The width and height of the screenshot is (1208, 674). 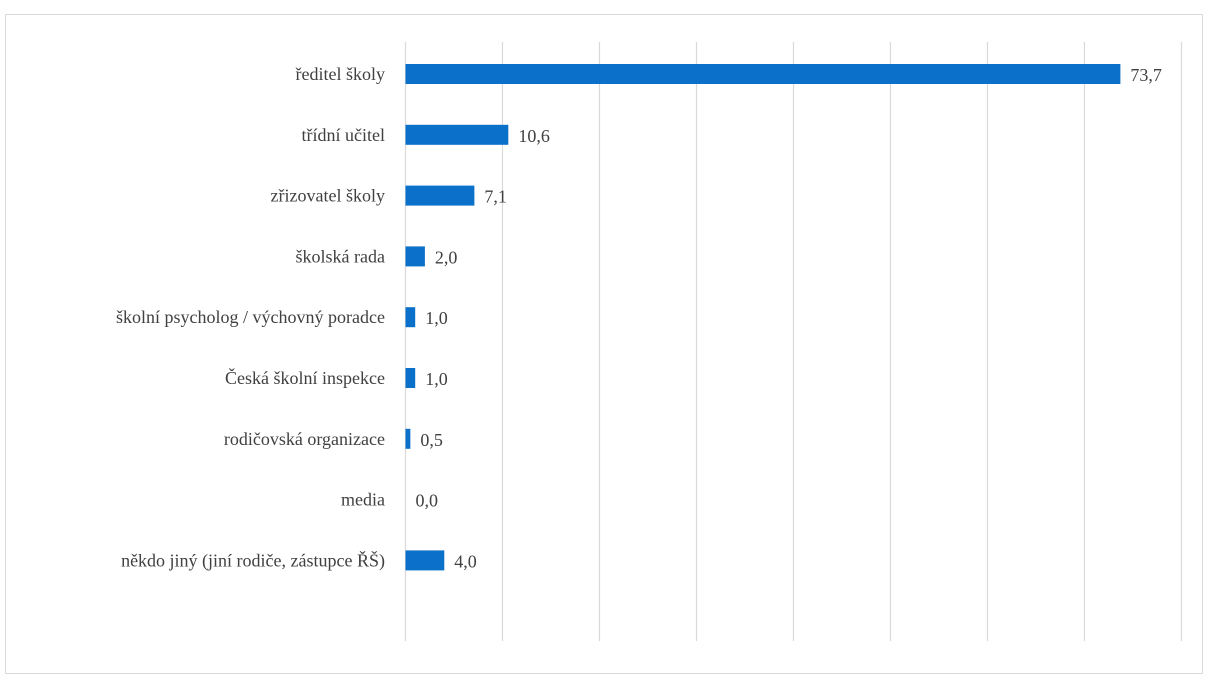 What do you see at coordinates (305, 377) in the screenshot?
I see `category-label-5: Česká školní inspekce` at bounding box center [305, 377].